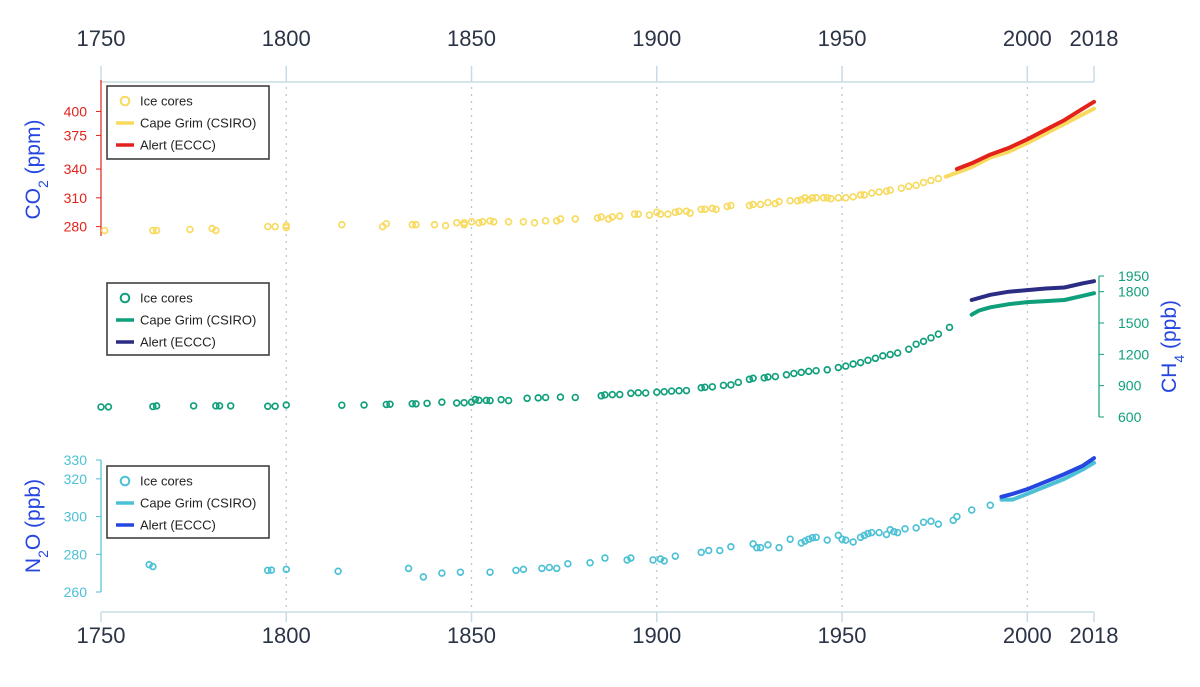  Describe the element at coordinates (33, 204) in the screenshot. I see `y-axis-title-main: CO` at that location.